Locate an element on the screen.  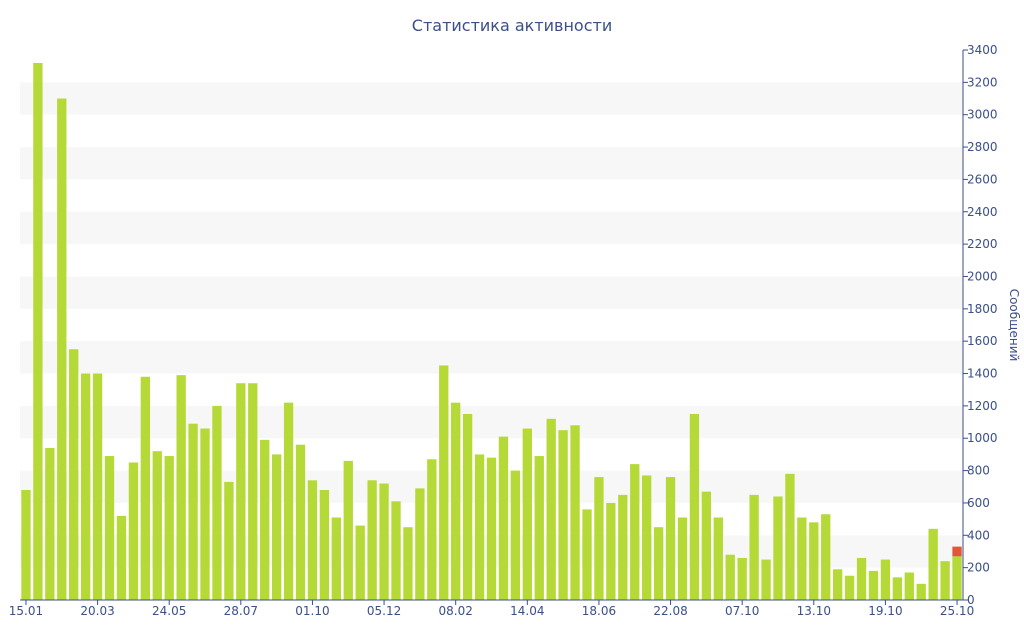
y-tick-label: 1000 is located at coordinates (982, 438).